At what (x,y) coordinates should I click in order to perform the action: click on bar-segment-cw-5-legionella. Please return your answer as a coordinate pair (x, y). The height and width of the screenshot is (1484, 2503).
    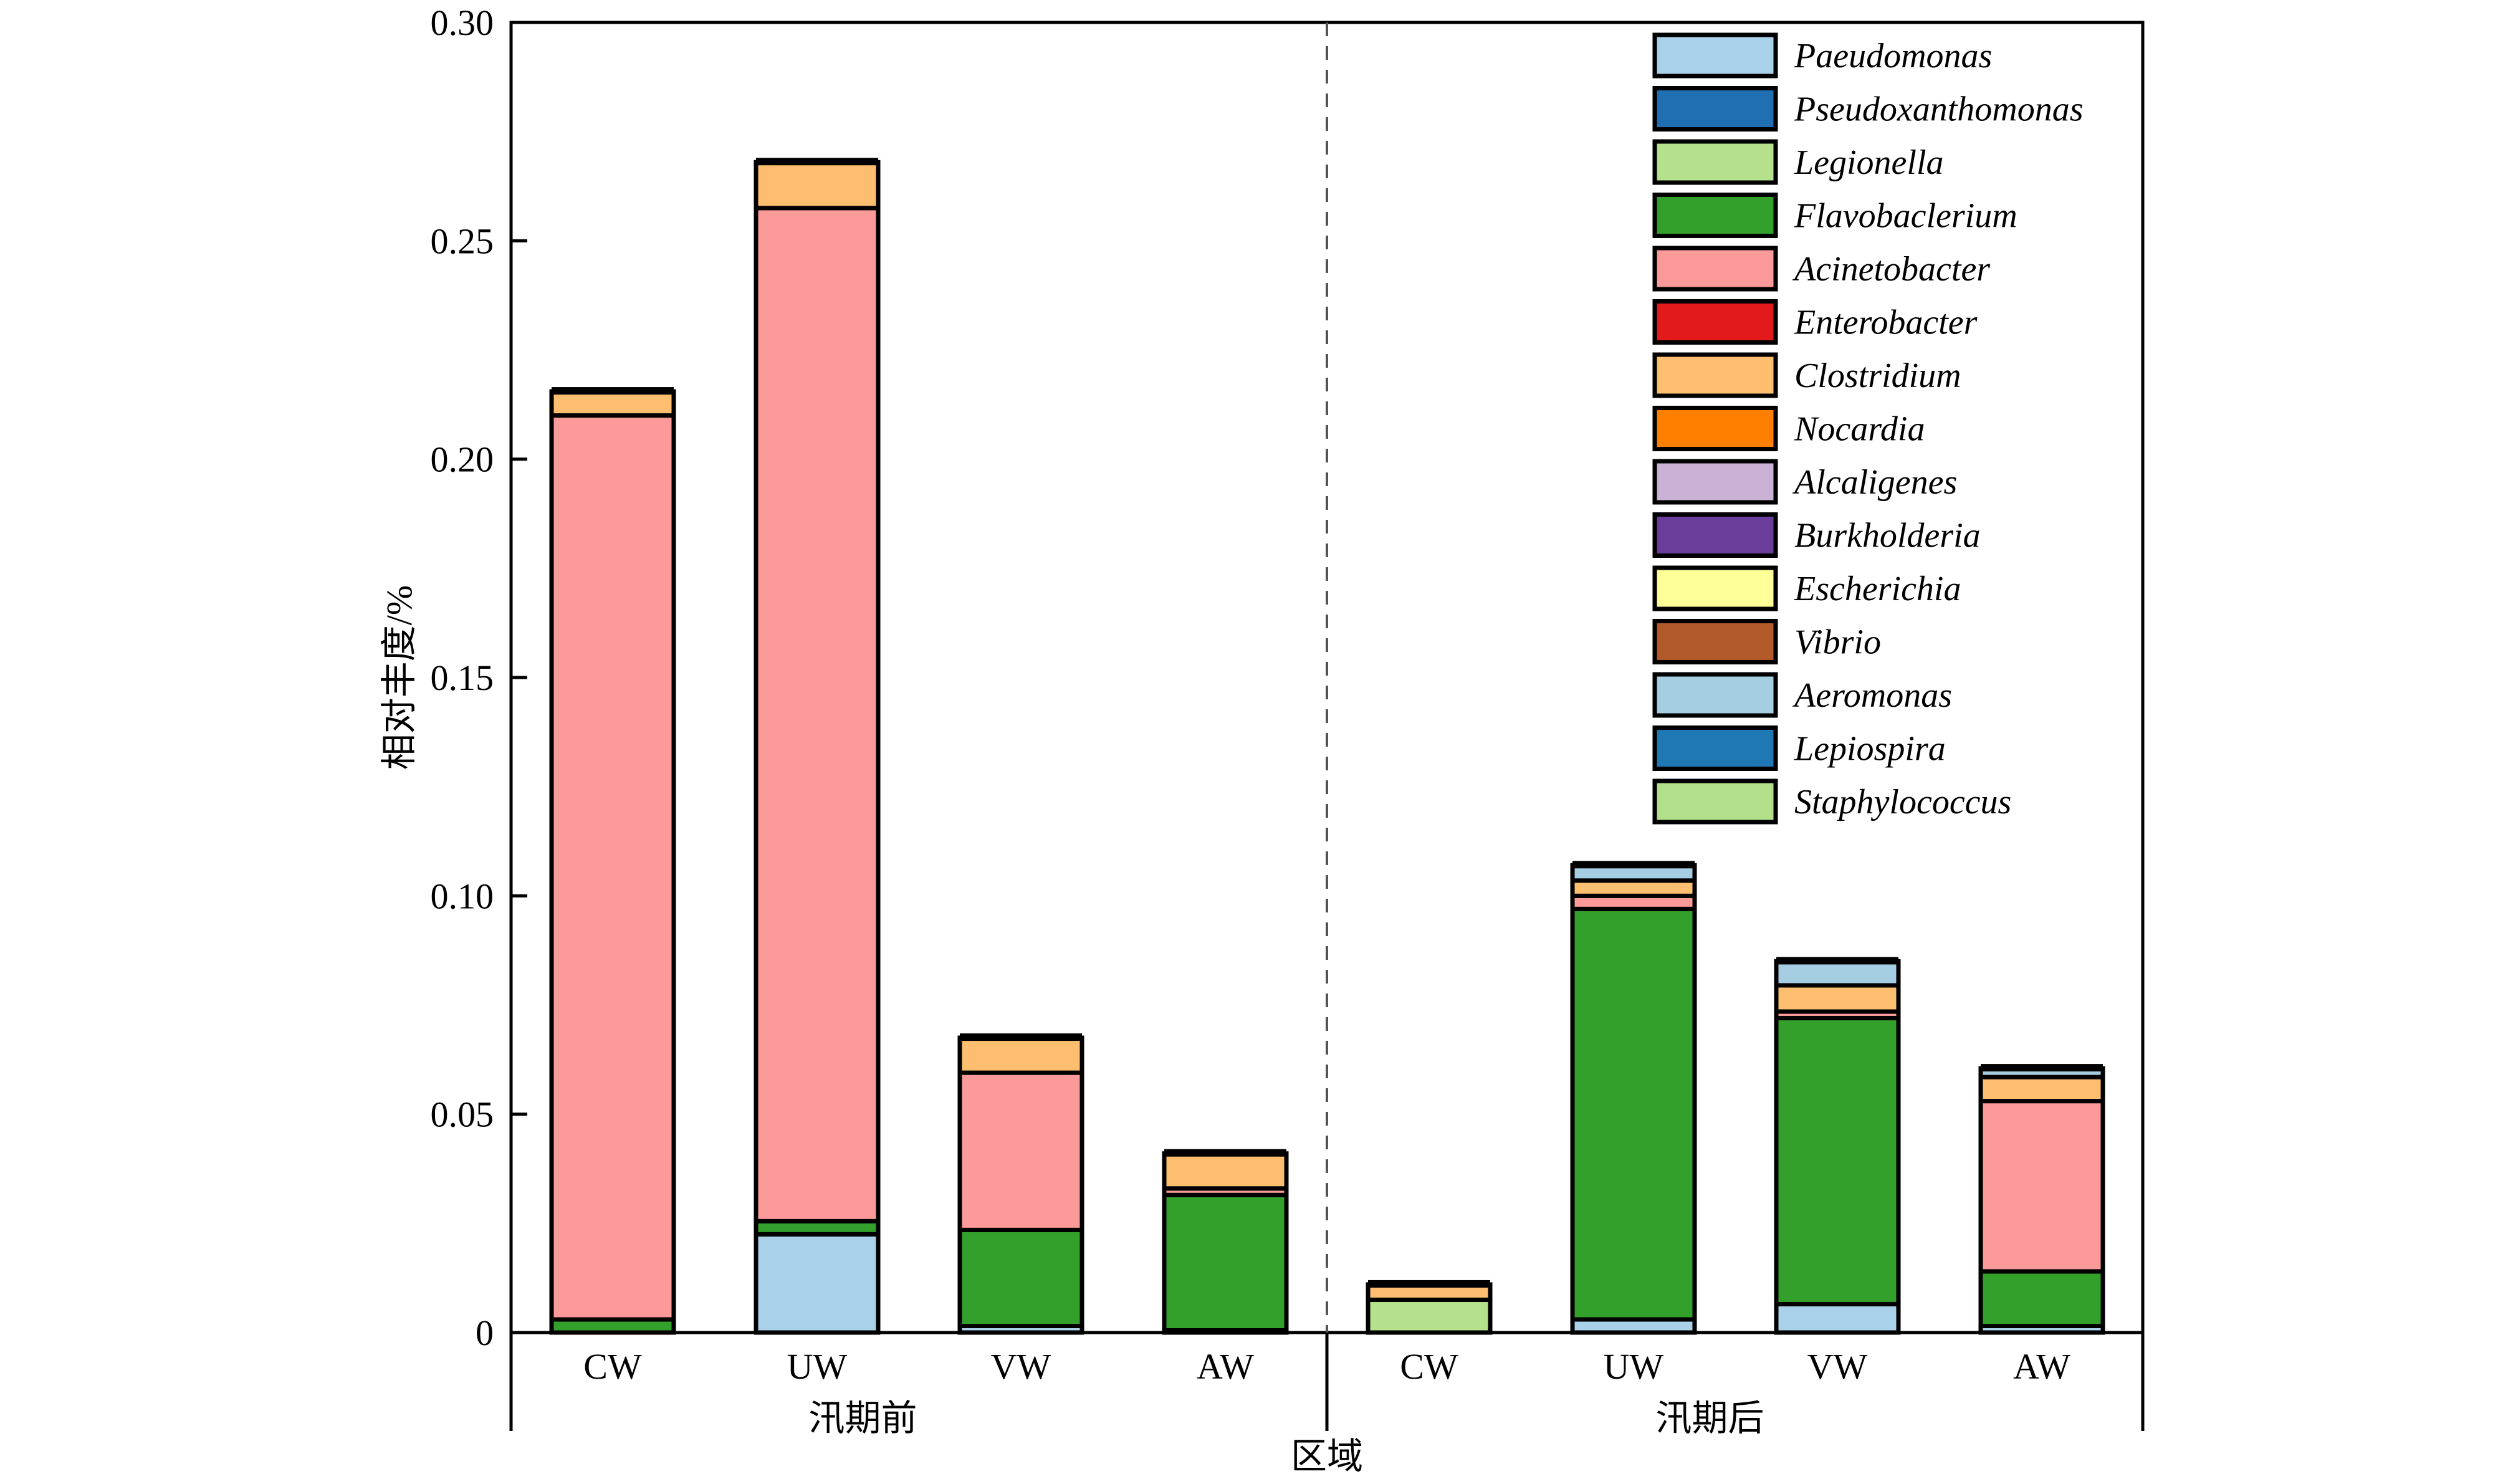
    Looking at the image, I should click on (1429, 1316).